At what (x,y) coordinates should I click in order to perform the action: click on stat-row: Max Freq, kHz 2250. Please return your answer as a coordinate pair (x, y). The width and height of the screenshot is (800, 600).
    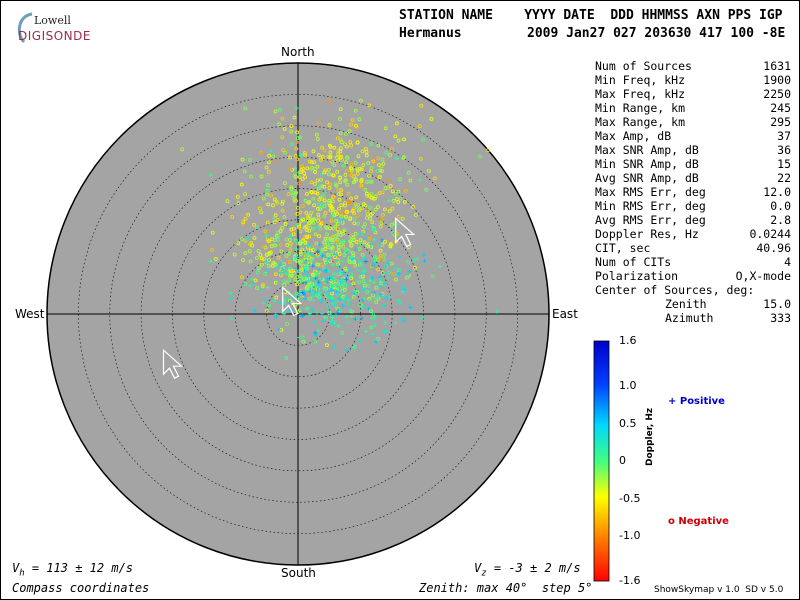
    Looking at the image, I should click on (693, 94).